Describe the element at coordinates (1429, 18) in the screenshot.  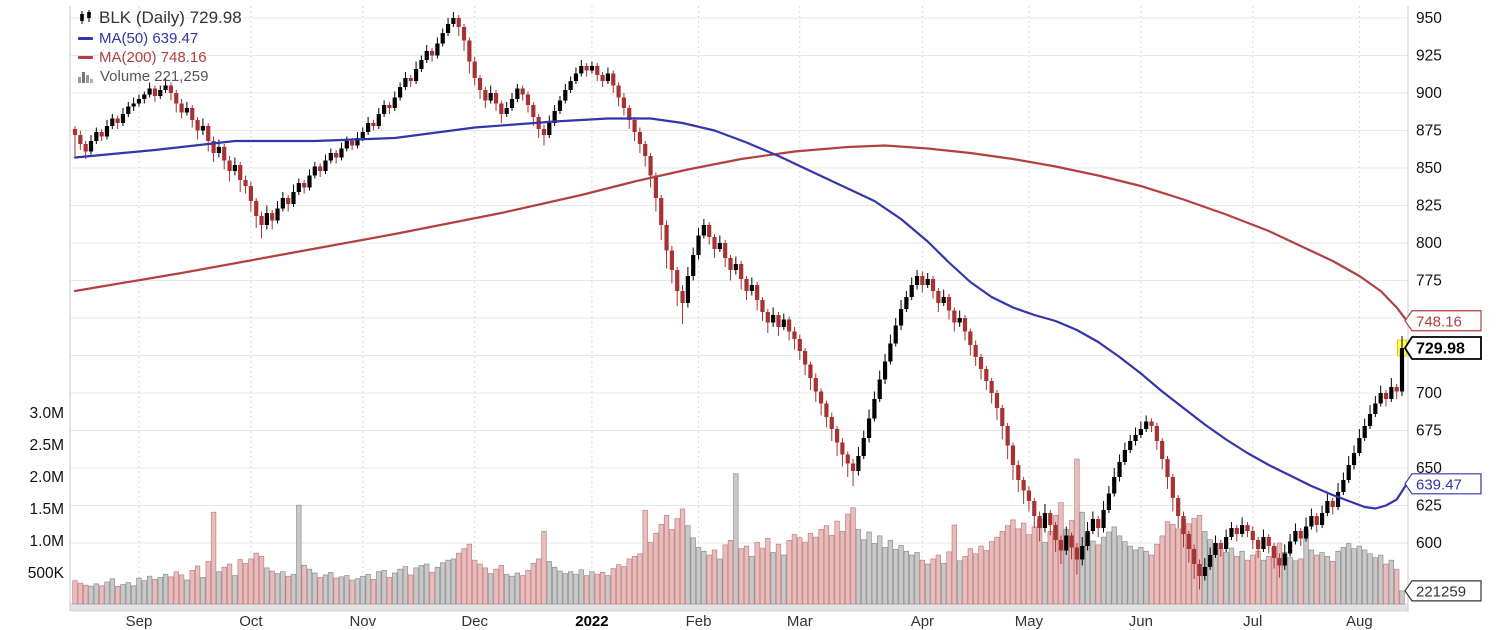
I see `svg-text: 950` at that location.